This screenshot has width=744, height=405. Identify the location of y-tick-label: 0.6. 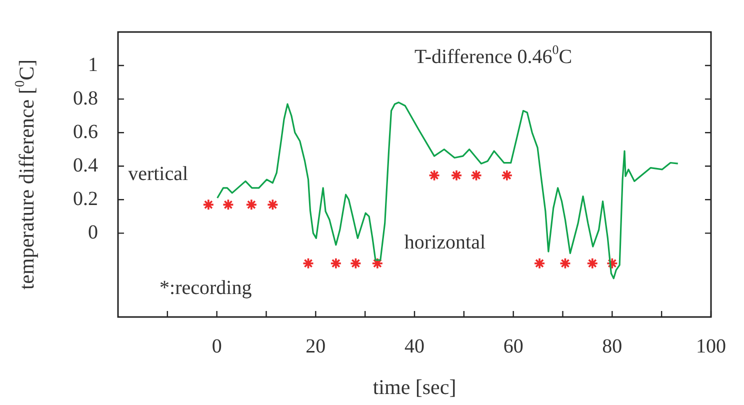
(85, 131).